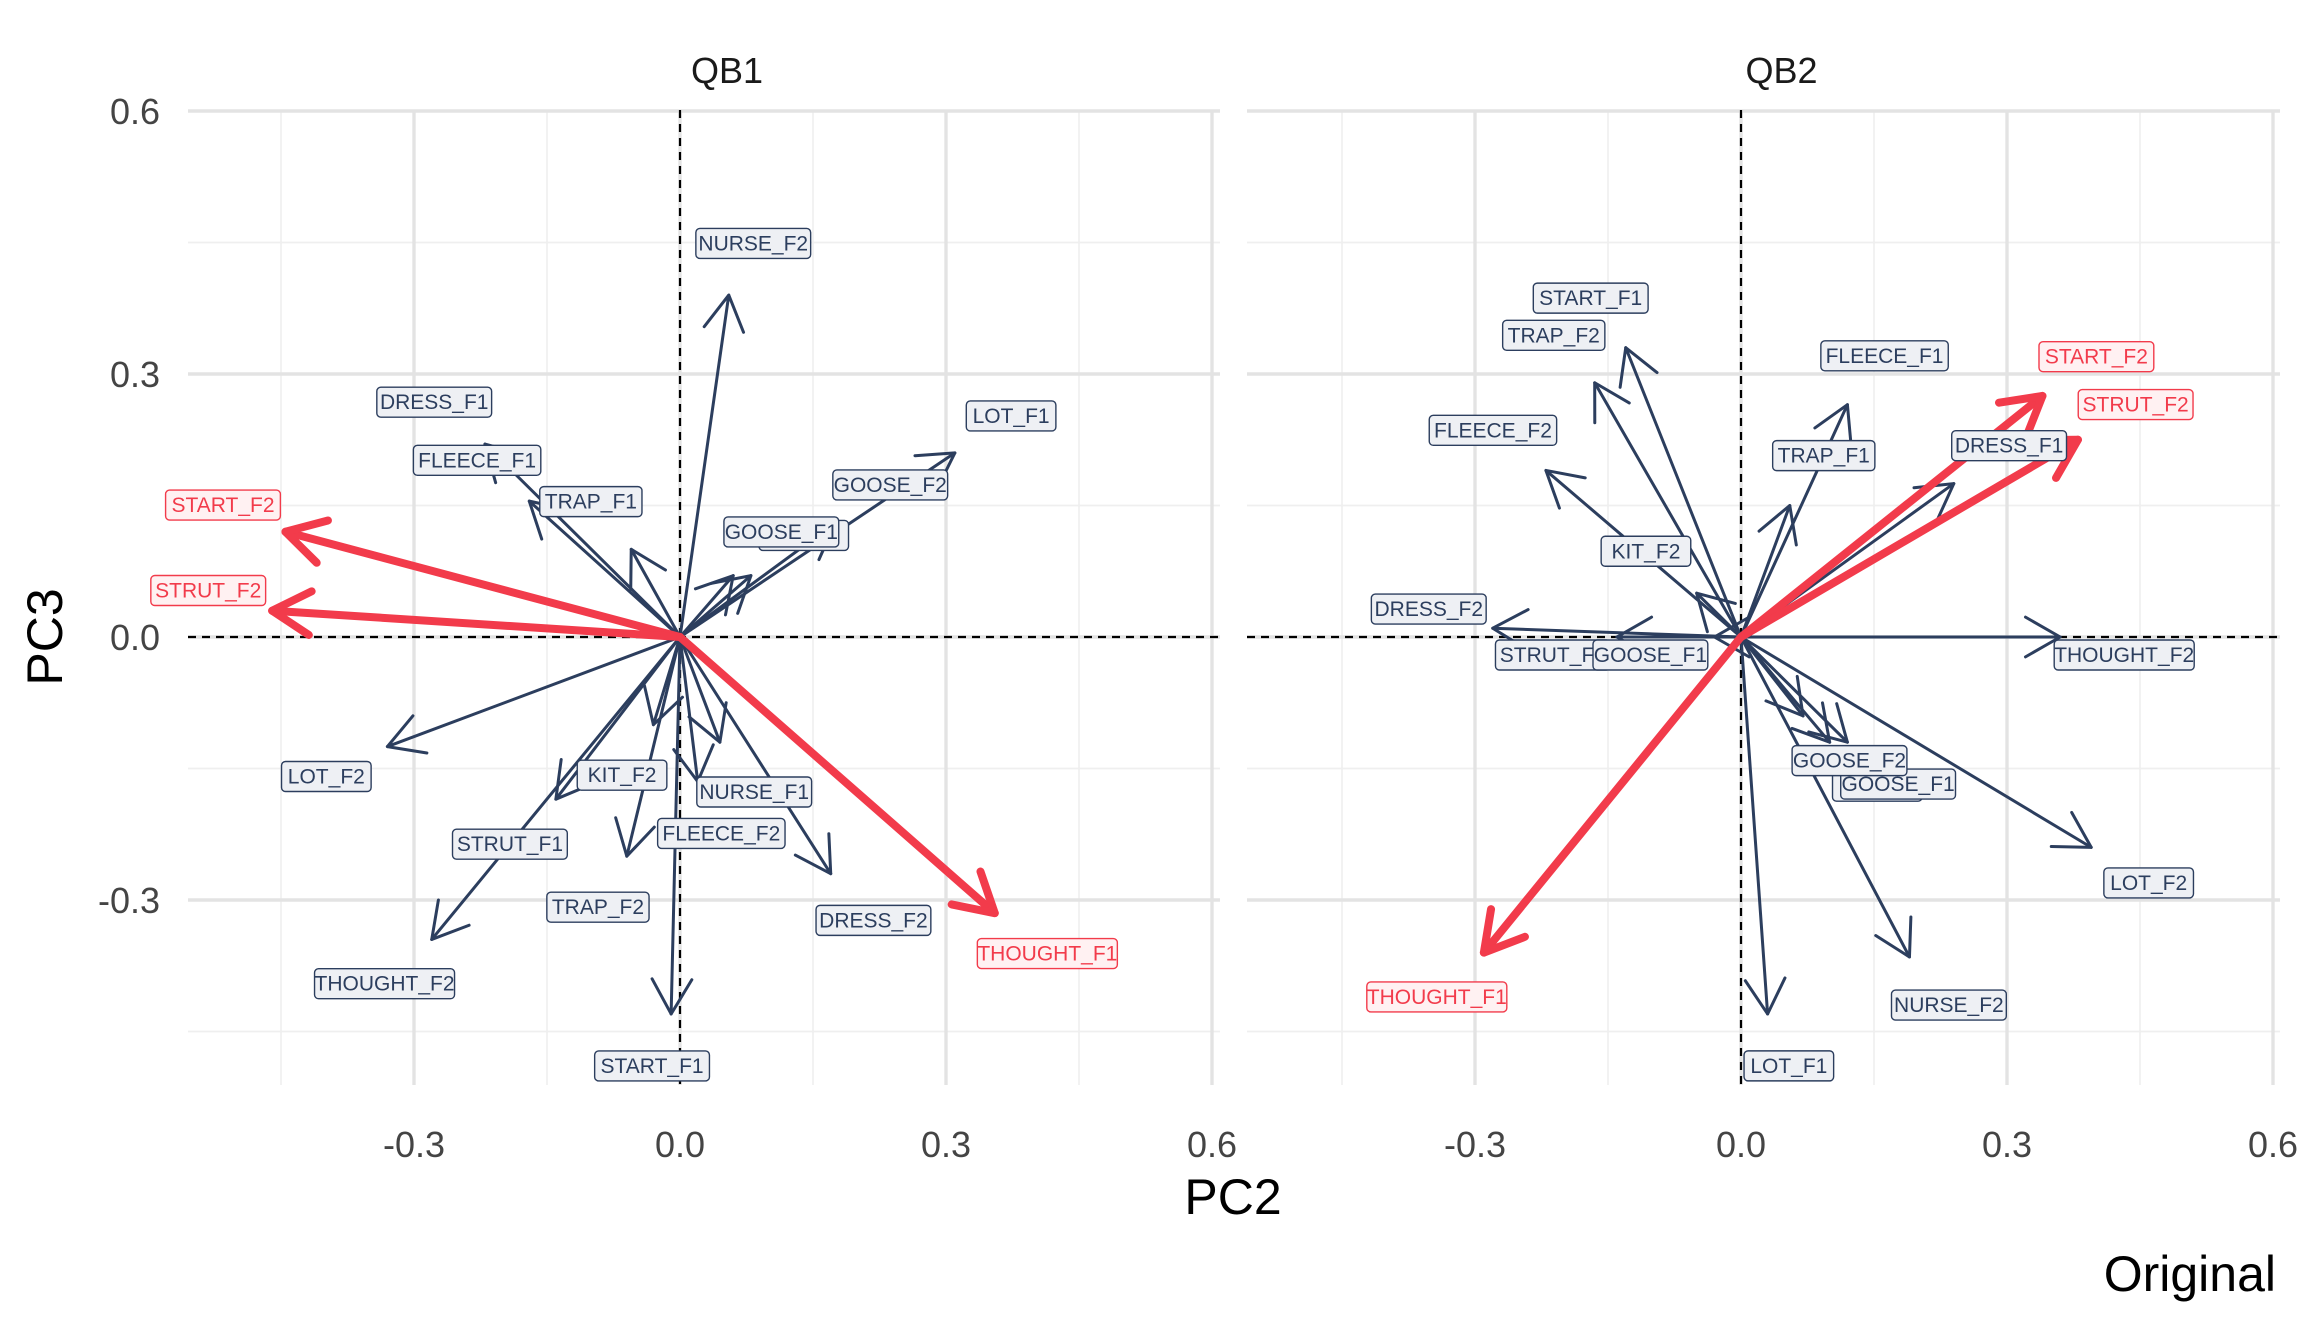  Describe the element at coordinates (135, 637) in the screenshot. I see `y-tick-label: 0.0` at that location.